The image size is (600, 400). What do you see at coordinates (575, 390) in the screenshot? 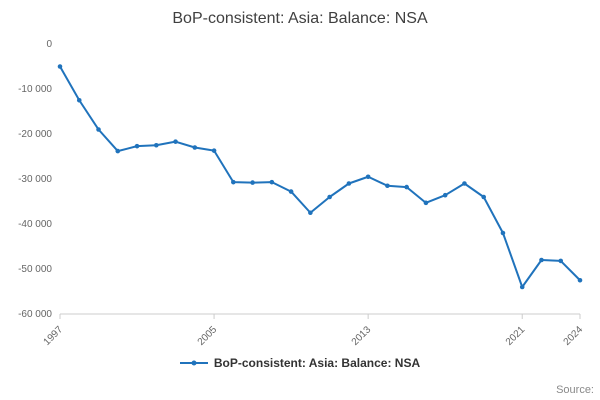
I see `source-label: Source:` at bounding box center [575, 390].